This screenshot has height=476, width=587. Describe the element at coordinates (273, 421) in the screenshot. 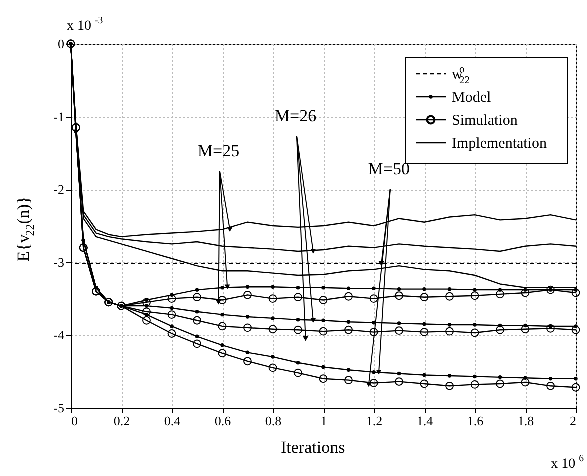

I see `x-tick-label: 0.8` at that location.